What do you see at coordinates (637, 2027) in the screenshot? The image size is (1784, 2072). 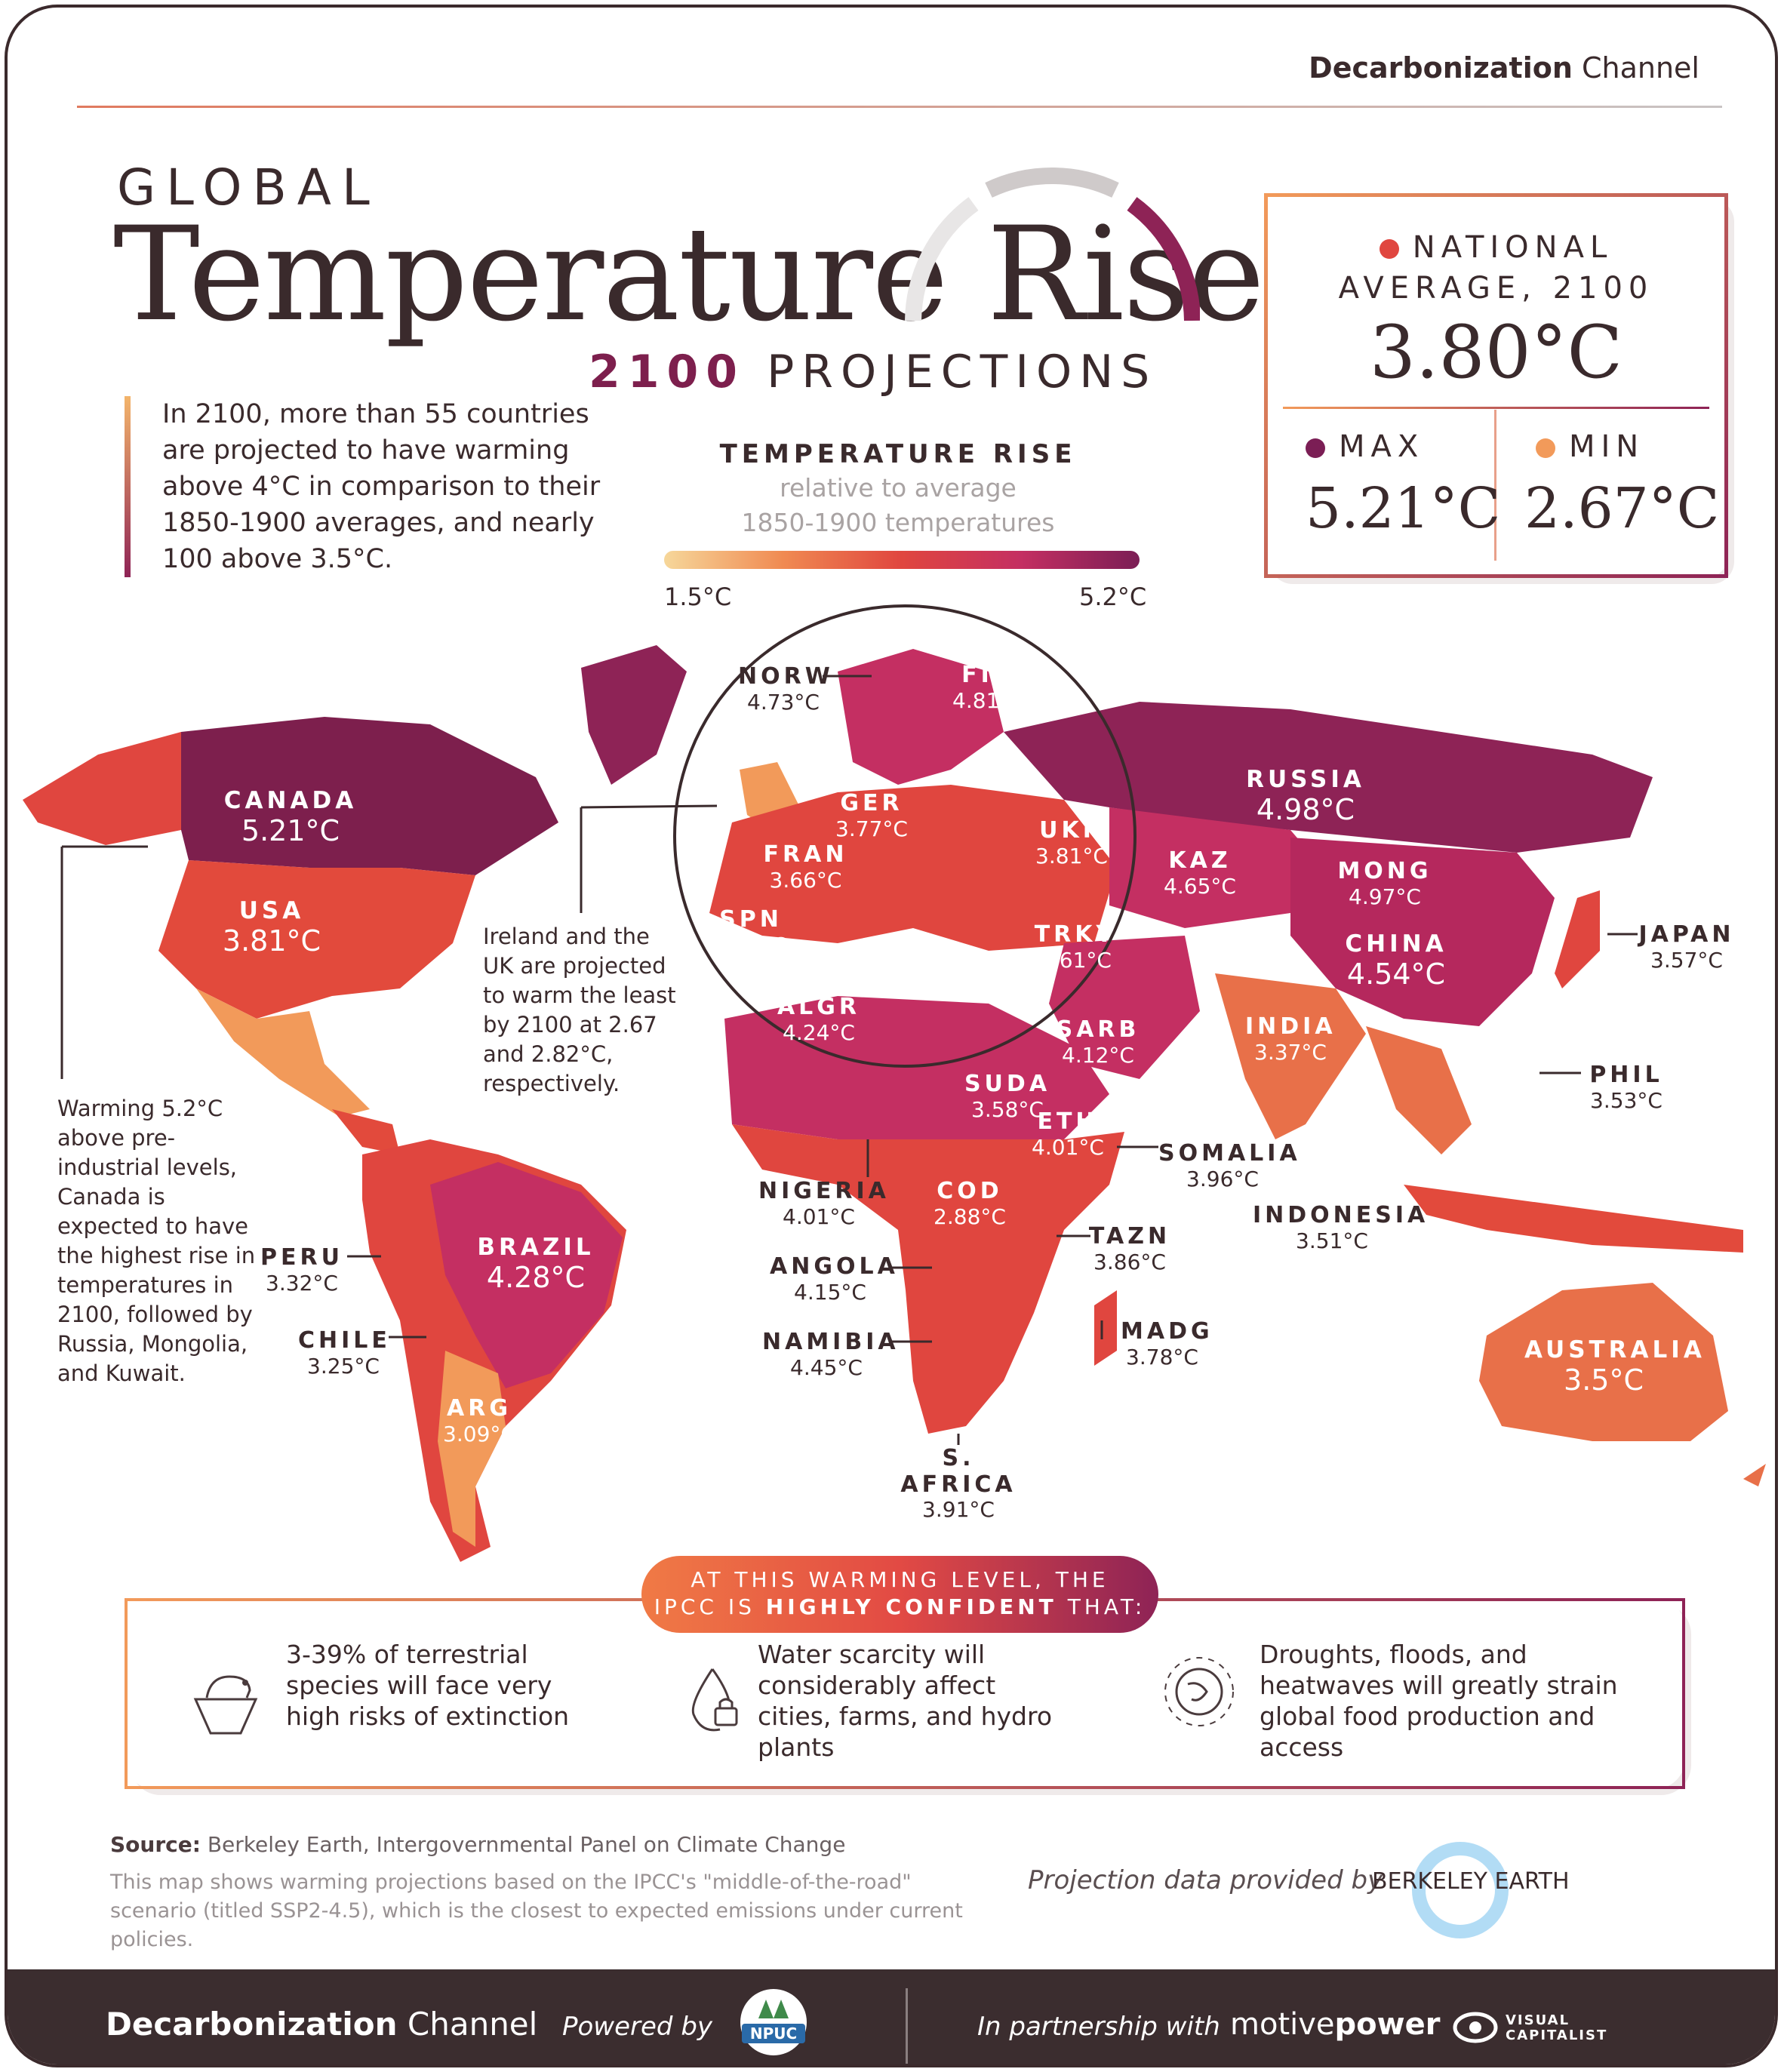 I see `powered-by-label: Powered by` at bounding box center [637, 2027].